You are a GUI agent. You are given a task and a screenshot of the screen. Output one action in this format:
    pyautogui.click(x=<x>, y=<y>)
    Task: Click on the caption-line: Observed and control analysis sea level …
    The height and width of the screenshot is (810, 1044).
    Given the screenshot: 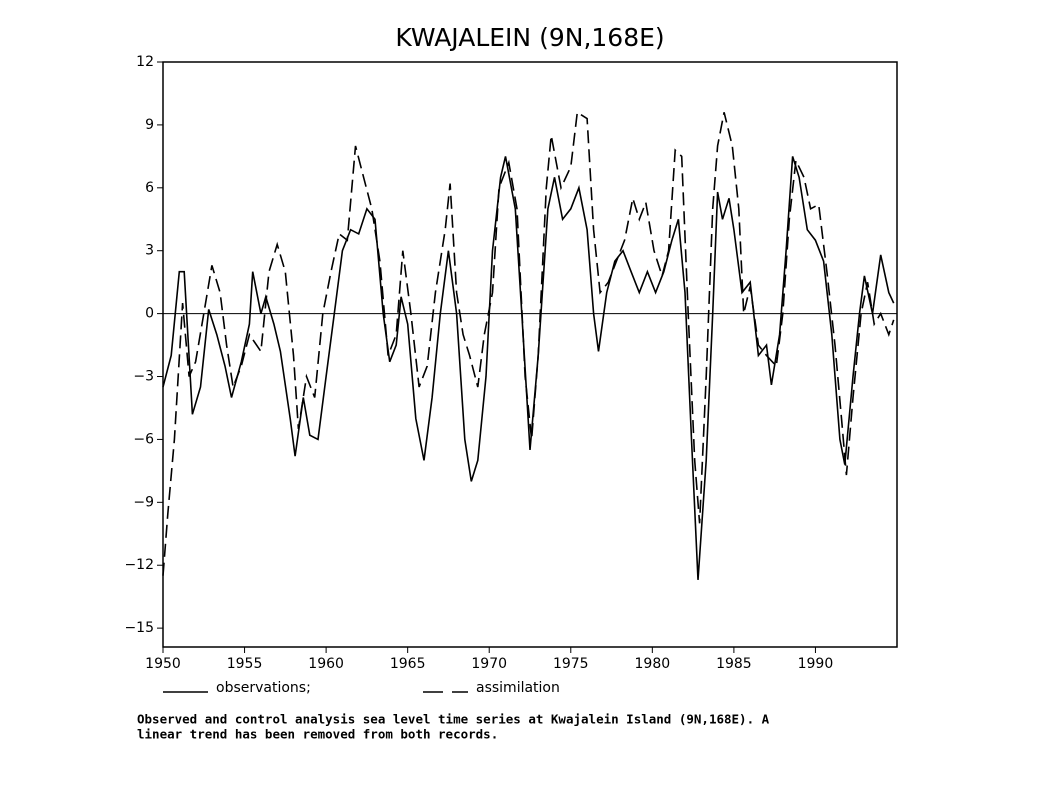 What is the action you would take?
    pyautogui.click(x=453, y=719)
    